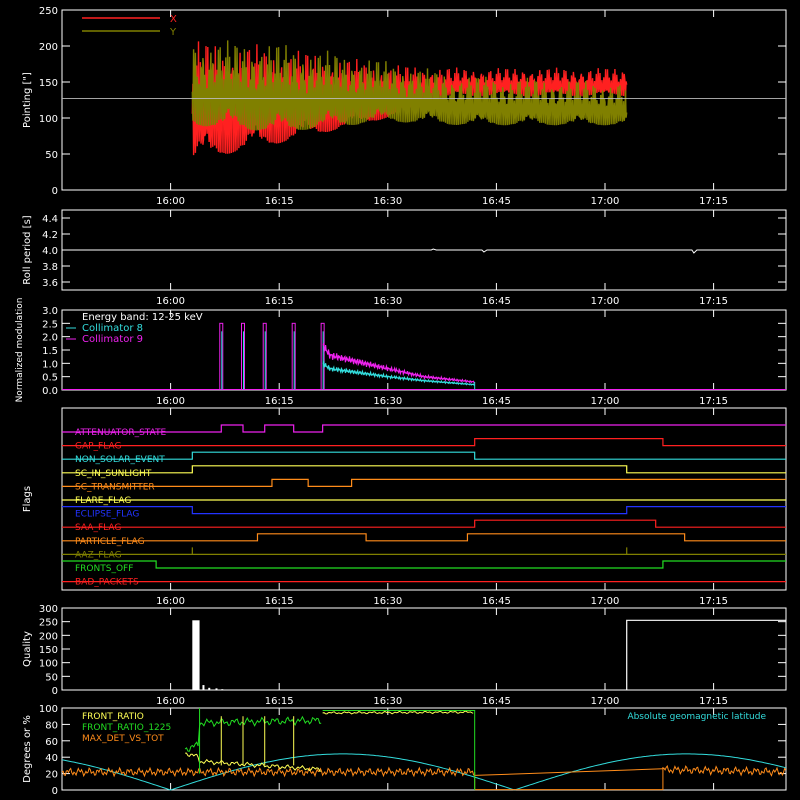 Image resolution: width=800 pixels, height=800 pixels. What do you see at coordinates (51, 758) in the screenshot?
I see `y-tick-label: 40` at bounding box center [51, 758].